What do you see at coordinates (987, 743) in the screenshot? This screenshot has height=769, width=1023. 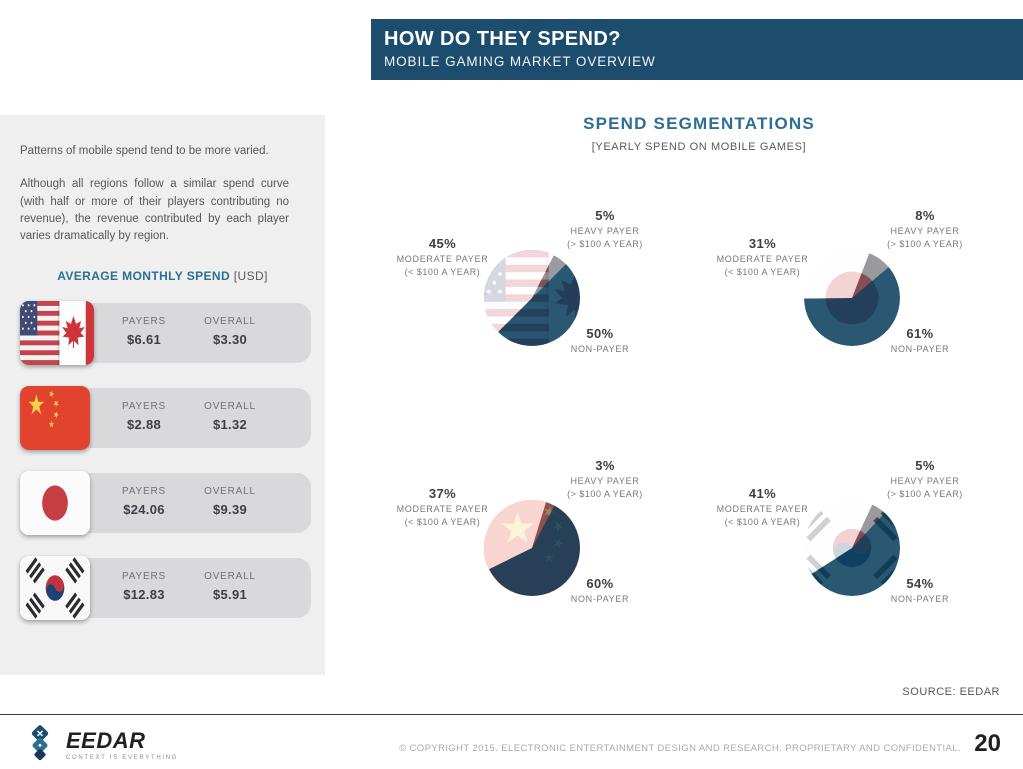 I see `page-number: 20` at bounding box center [987, 743].